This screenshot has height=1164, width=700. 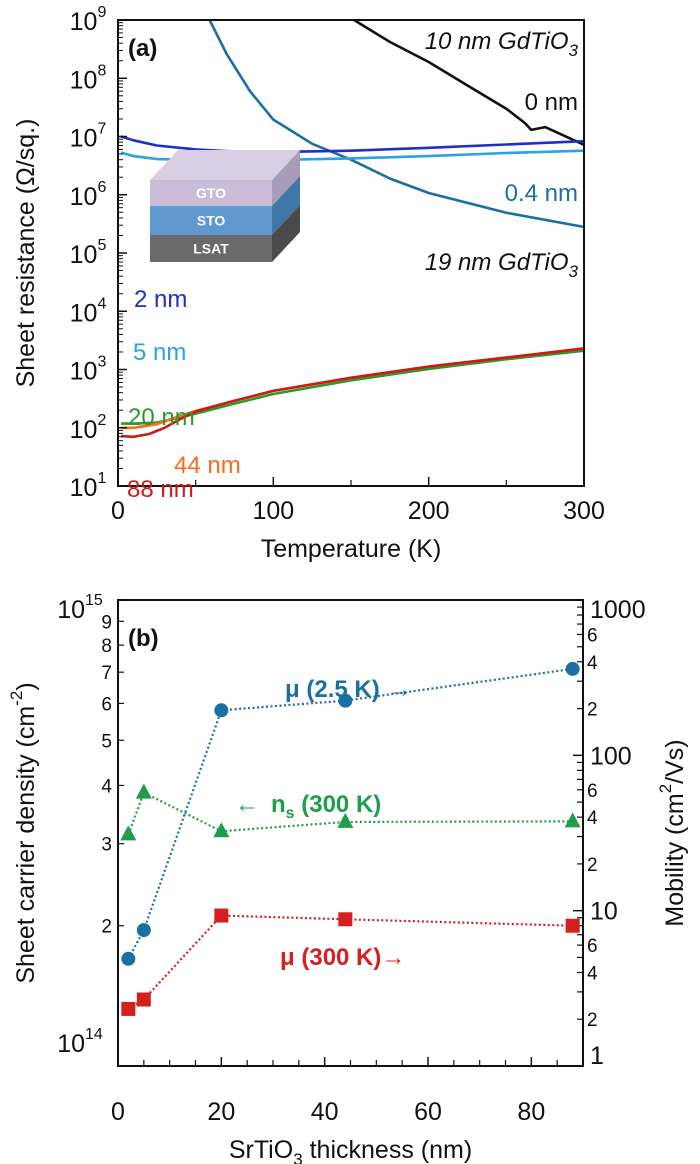 What do you see at coordinates (101, 70) in the screenshot?
I see `y-tick-exp: 8` at bounding box center [101, 70].